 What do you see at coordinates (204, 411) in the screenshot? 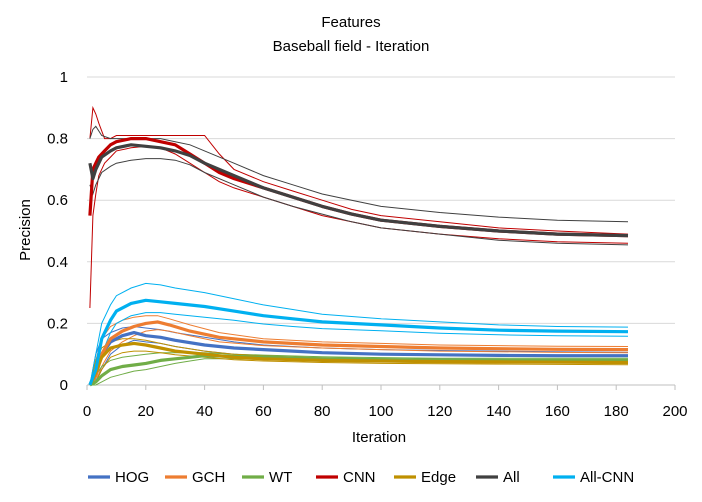
I see `x-tick-label: 40` at bounding box center [204, 411].